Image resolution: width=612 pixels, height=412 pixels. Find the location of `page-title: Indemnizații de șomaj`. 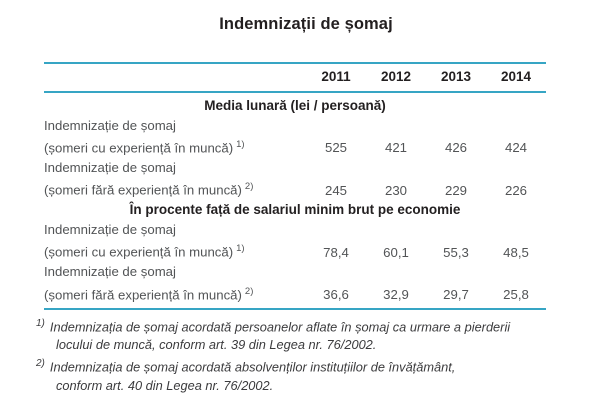

page-title: Indemnizații de șomaj is located at coordinates (306, 24).